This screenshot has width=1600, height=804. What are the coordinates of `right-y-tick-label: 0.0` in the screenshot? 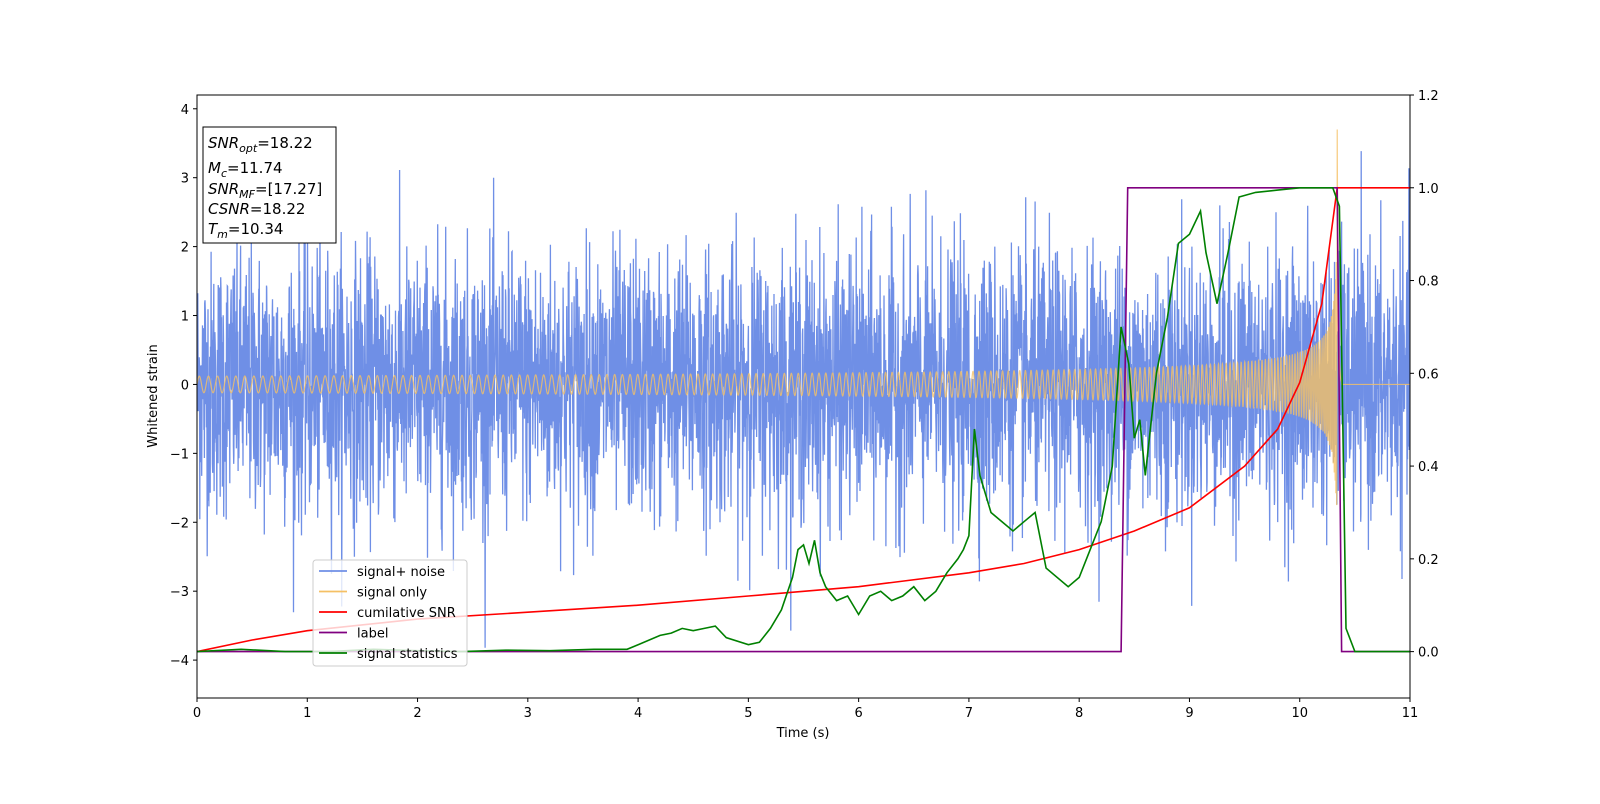 It's located at (1428, 653).